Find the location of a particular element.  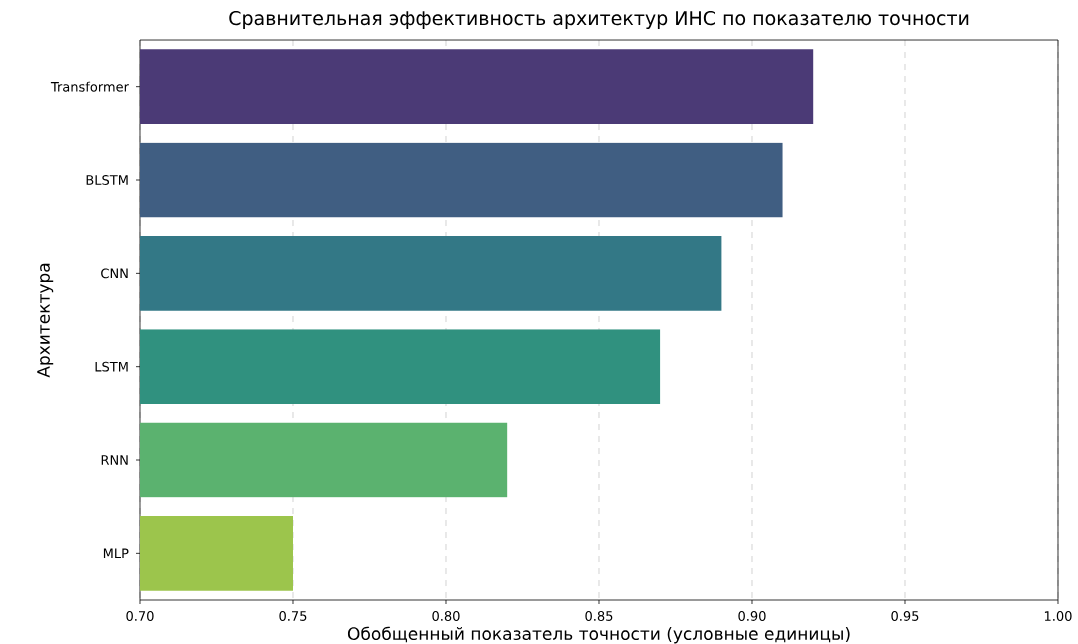

x-tick-label: 0.75 is located at coordinates (293, 616).